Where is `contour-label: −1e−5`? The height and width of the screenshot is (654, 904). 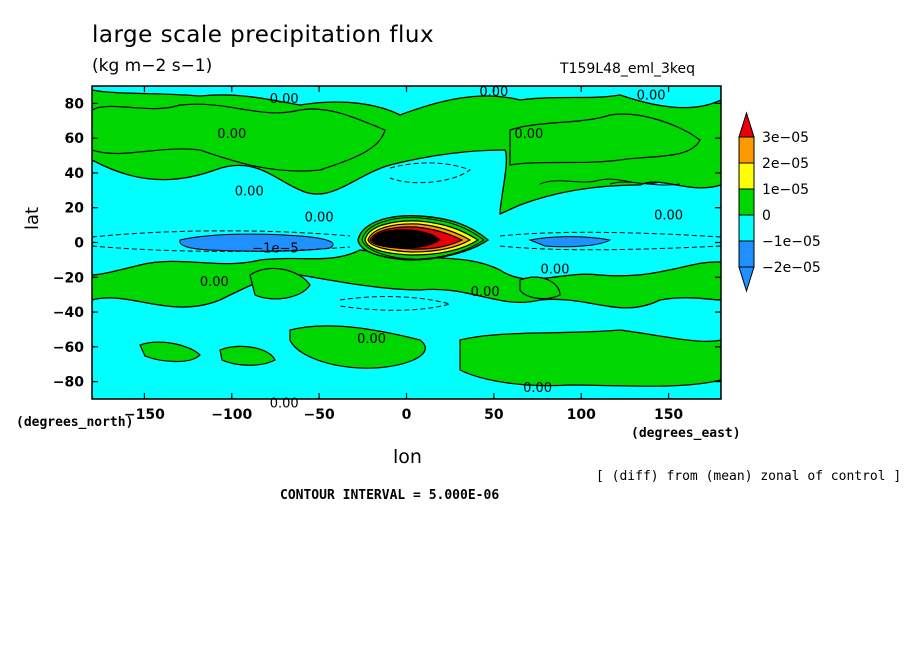
contour-label: −1e−5 is located at coordinates (275, 249).